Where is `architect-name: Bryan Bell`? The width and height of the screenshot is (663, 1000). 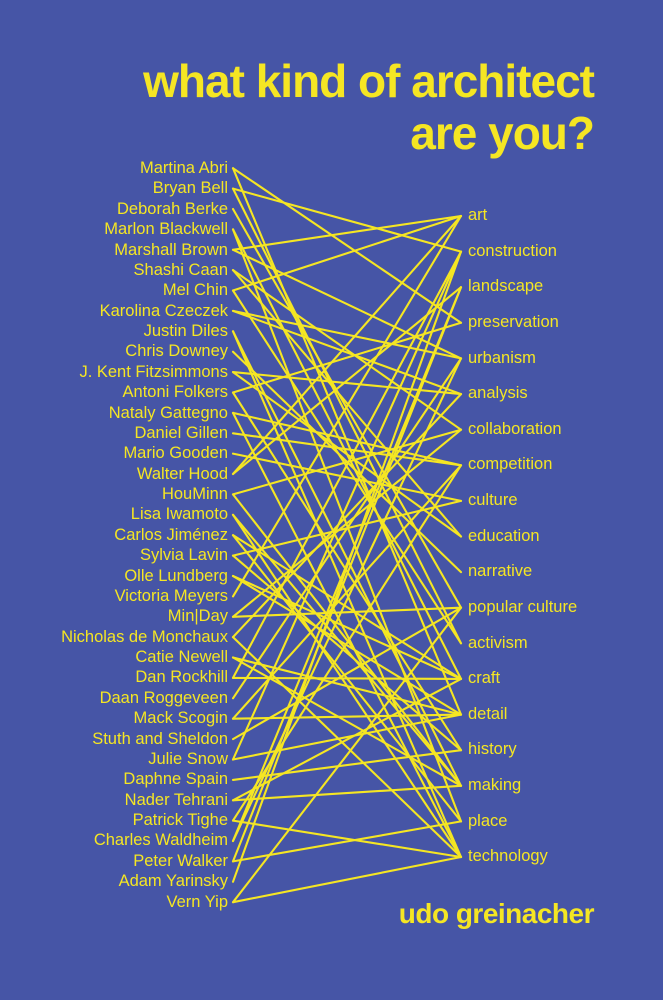
architect-name: Bryan Bell is located at coordinates (190, 188).